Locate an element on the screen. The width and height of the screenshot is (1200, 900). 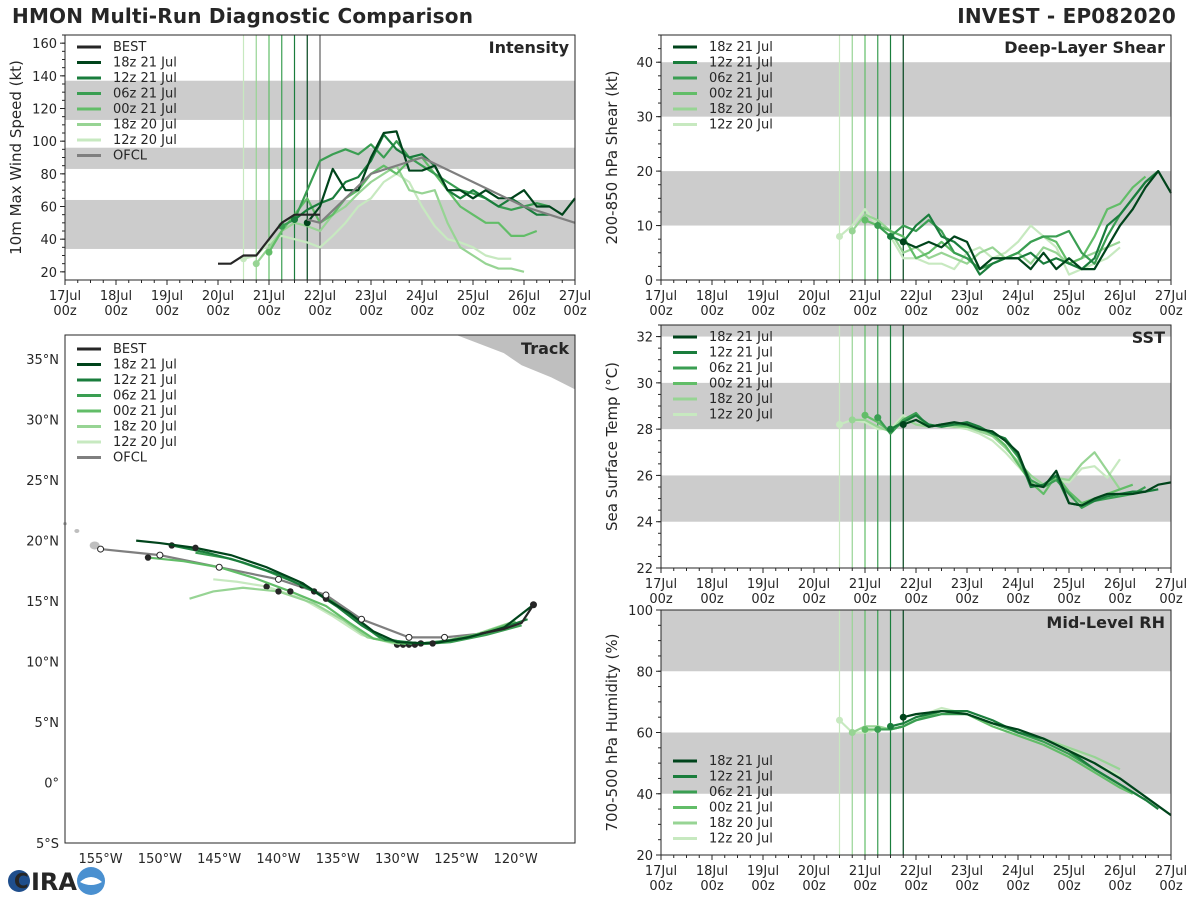
hawaii-island is located at coordinates (94, 545).